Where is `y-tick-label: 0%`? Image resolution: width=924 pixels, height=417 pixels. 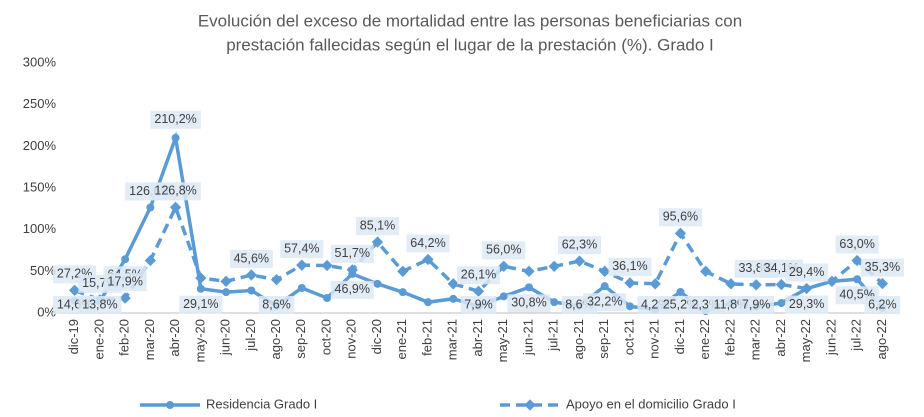 y-tick-label: 0% is located at coordinates (46, 311).